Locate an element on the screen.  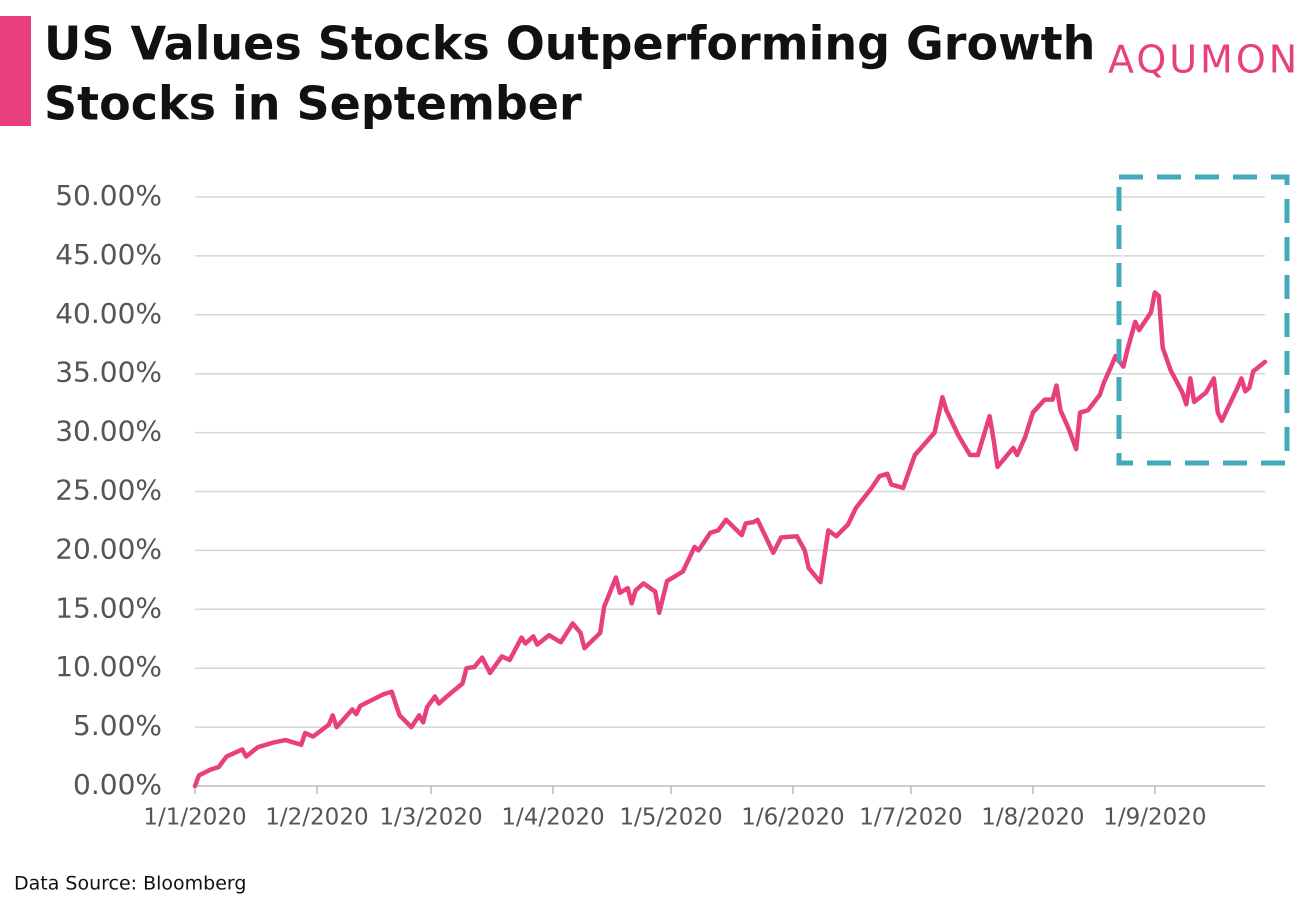
y-tick-label: 10.00% is located at coordinates (108, 666).